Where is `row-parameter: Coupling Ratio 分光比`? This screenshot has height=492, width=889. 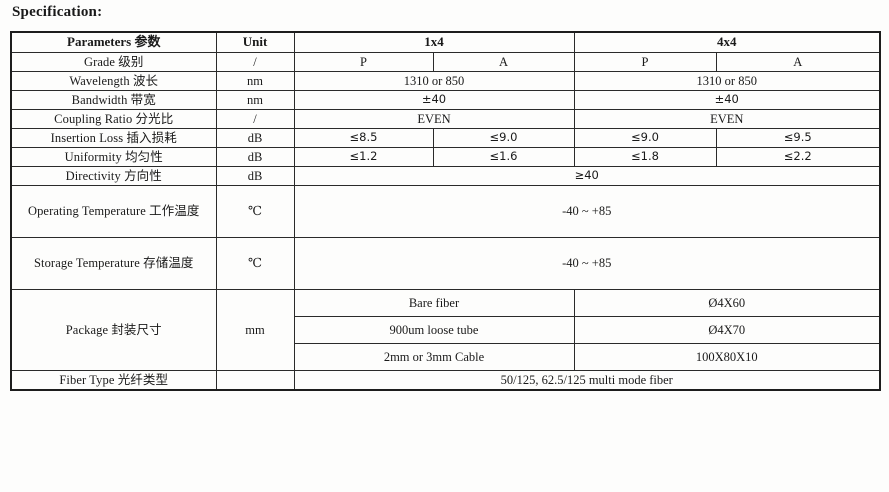
row-parameter: Coupling Ratio 分光比 is located at coordinates (113, 118).